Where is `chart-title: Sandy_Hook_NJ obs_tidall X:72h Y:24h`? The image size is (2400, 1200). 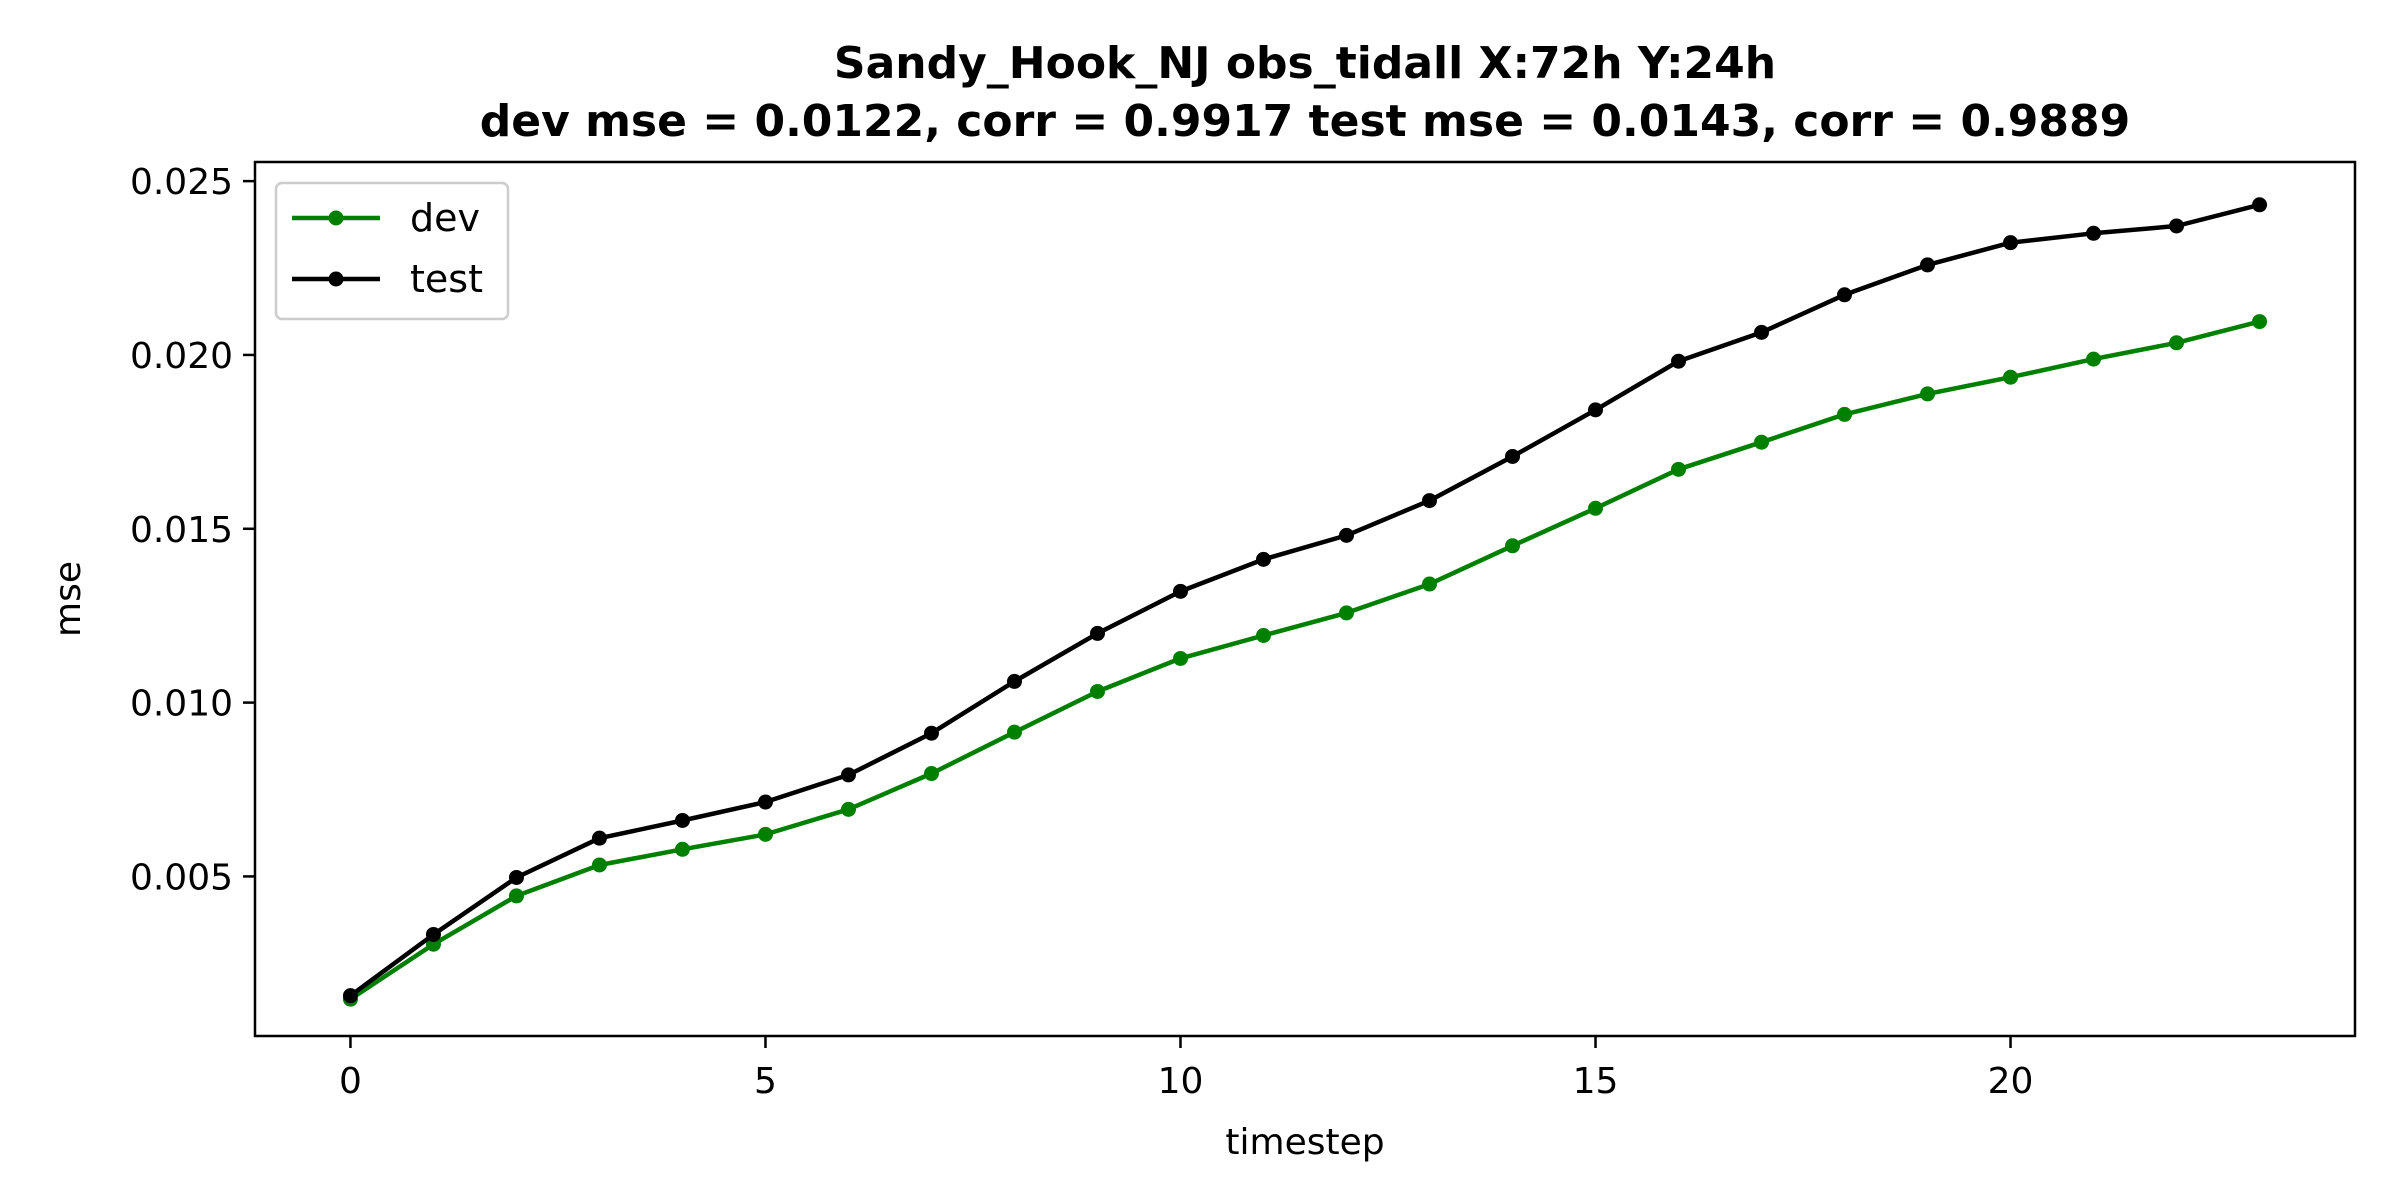 chart-title: Sandy_Hook_NJ obs_tidall X:72h Y:24h is located at coordinates (1305, 63).